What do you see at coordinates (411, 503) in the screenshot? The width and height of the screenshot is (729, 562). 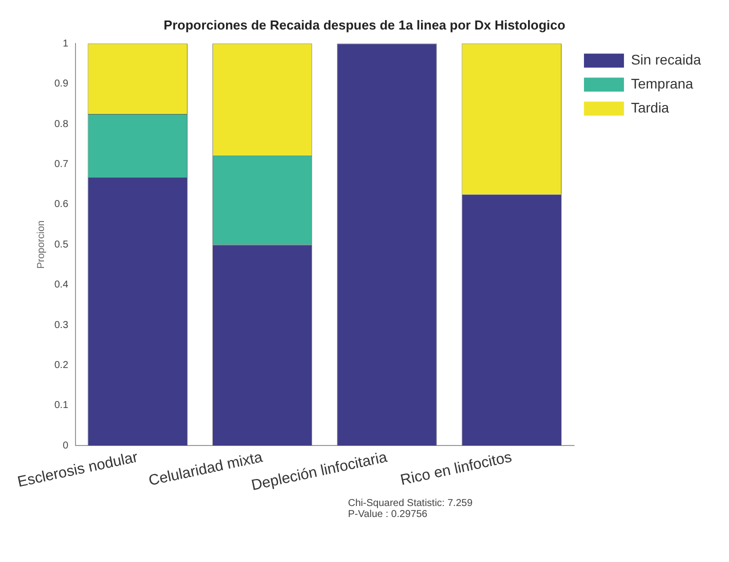 I see `text: Chi-Squared Statistic: 7.259` at bounding box center [411, 503].